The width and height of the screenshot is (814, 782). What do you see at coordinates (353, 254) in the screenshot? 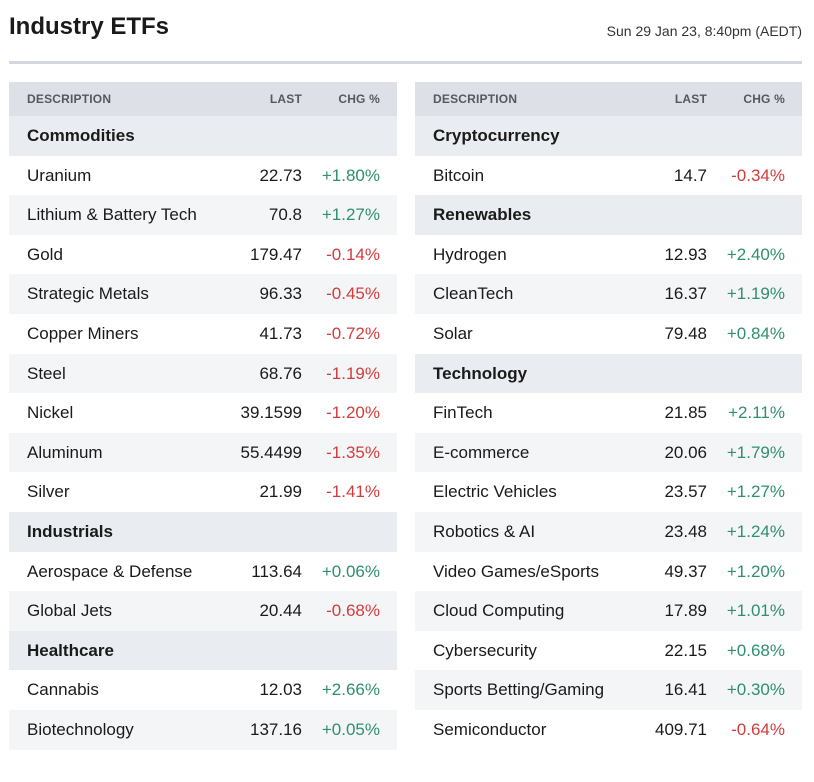
I see `etf-change-percent: -0.14%` at bounding box center [353, 254].